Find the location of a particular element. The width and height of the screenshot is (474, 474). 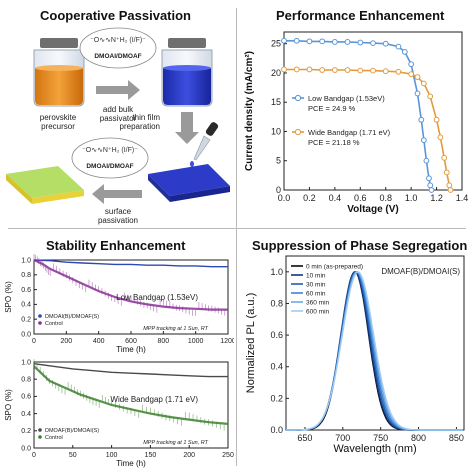

x-tick-label: 1.0 is located at coordinates (411, 198).